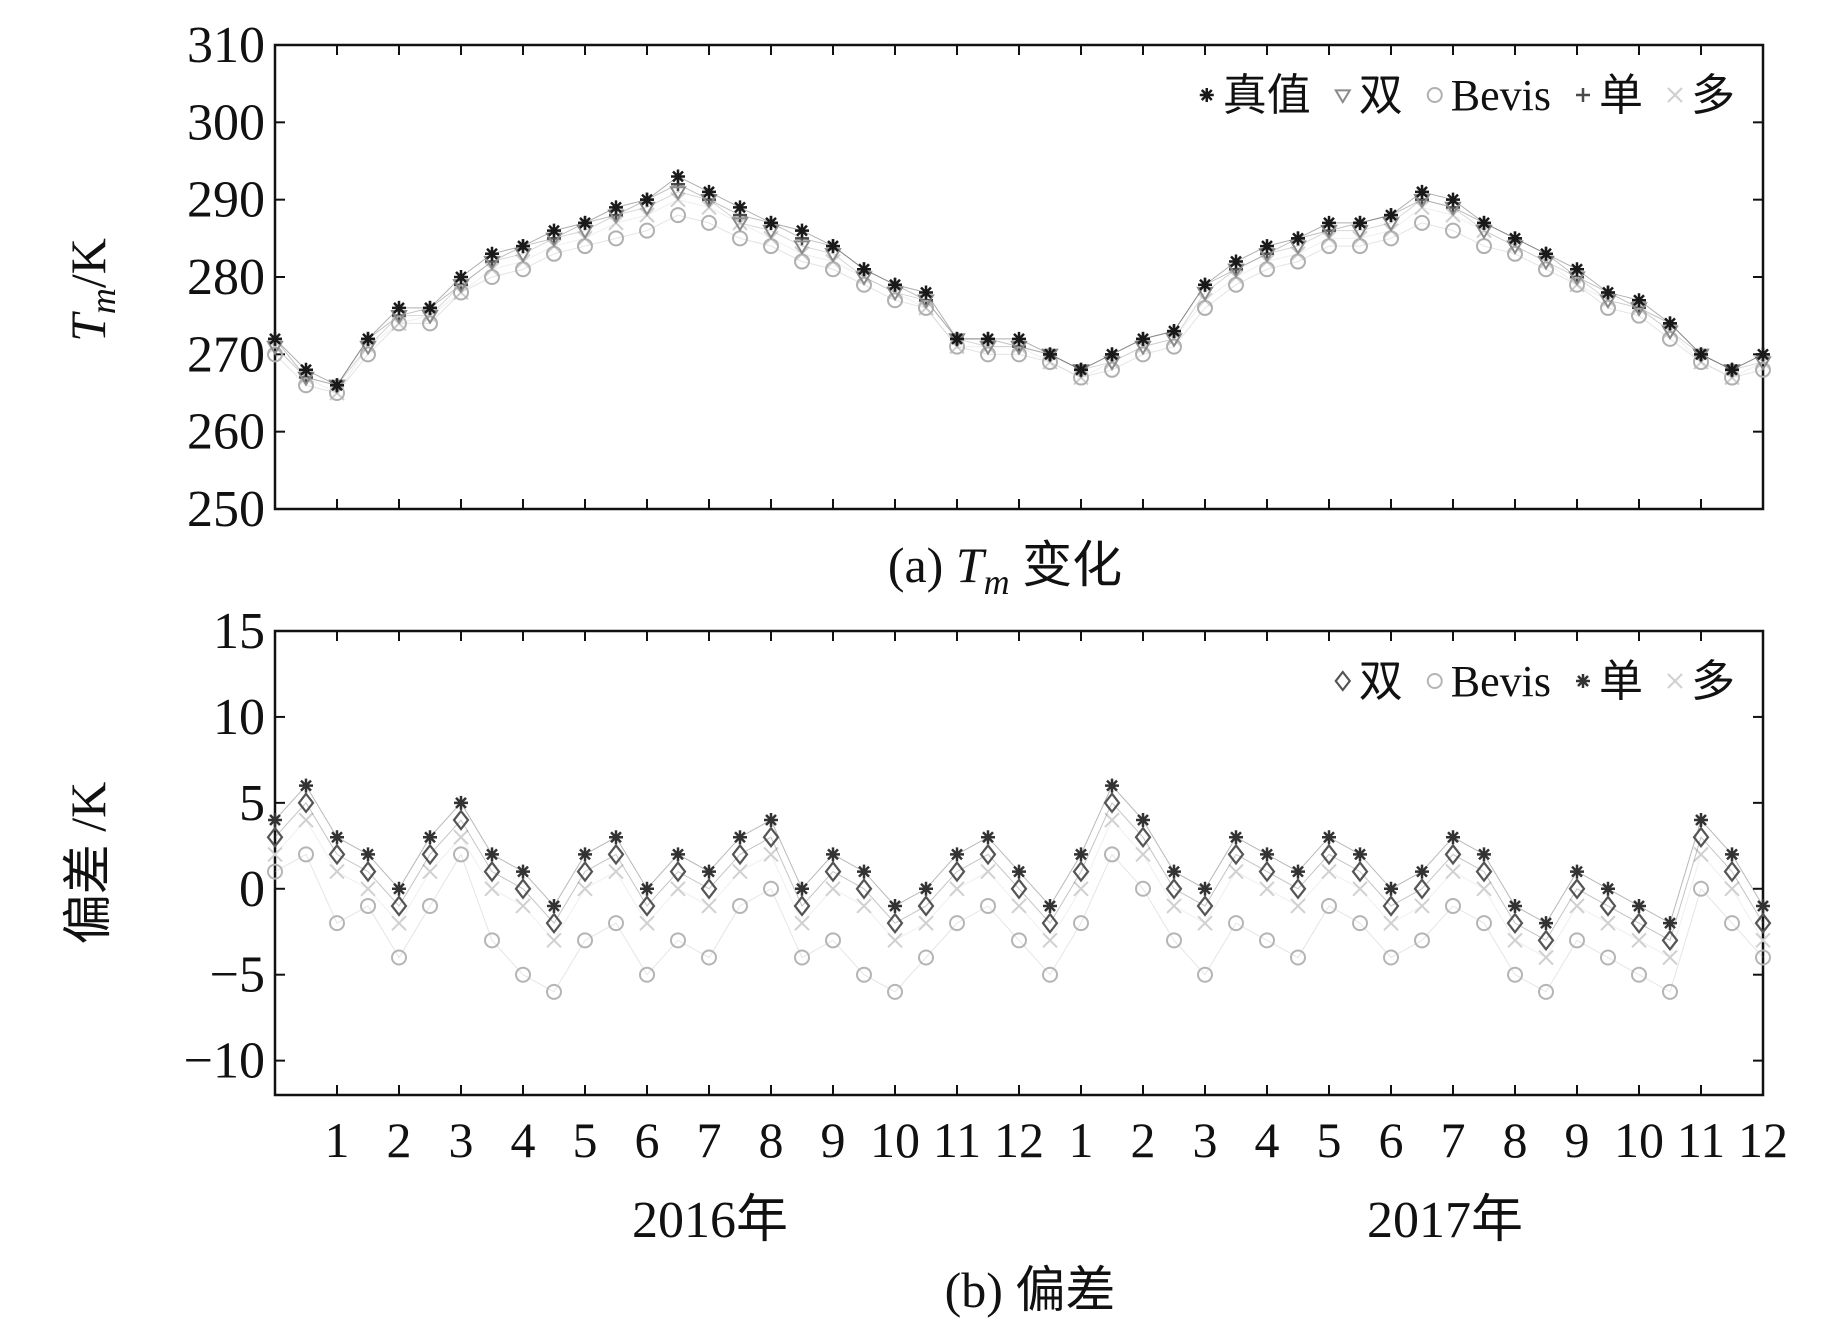 This screenshot has width=1843, height=1323. I want to click on series-双, so click(1019, 872).